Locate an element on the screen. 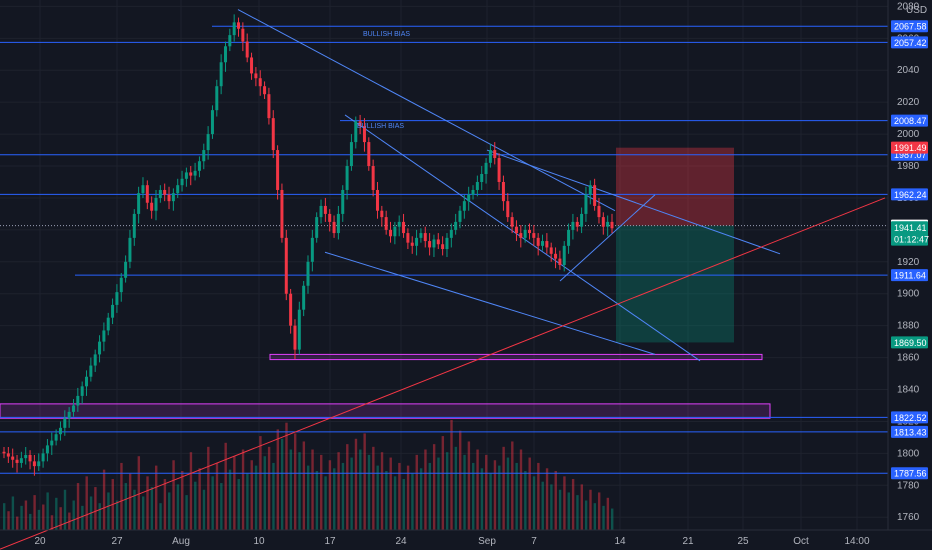  y-tick-label-9: 1900 is located at coordinates (908, 294).